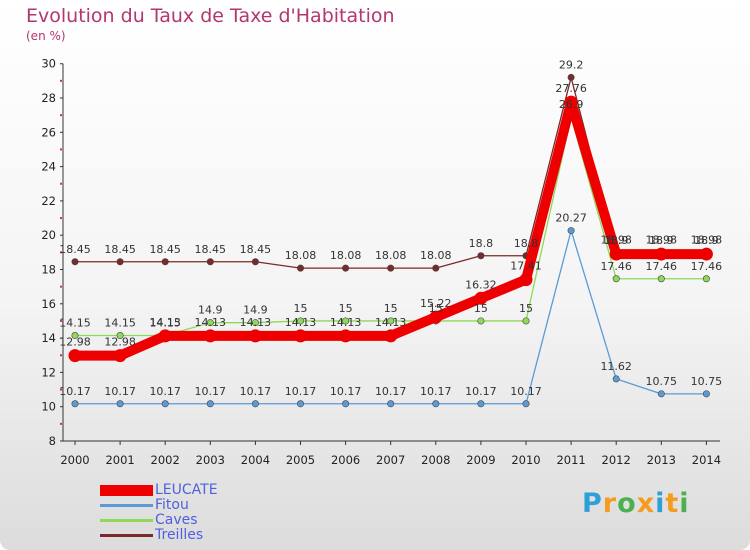 This screenshot has height=550, width=750. Describe the element at coordinates (176, 520) in the screenshot. I see `legend-label: Caves` at that location.